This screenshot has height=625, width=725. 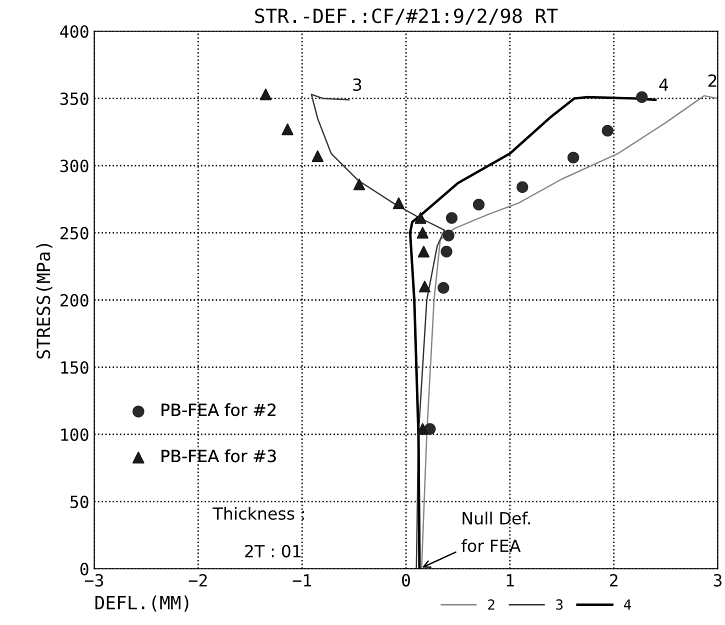 What do you see at coordinates (79, 502) in the screenshot?
I see `y-tick-label: 50` at bounding box center [79, 502].